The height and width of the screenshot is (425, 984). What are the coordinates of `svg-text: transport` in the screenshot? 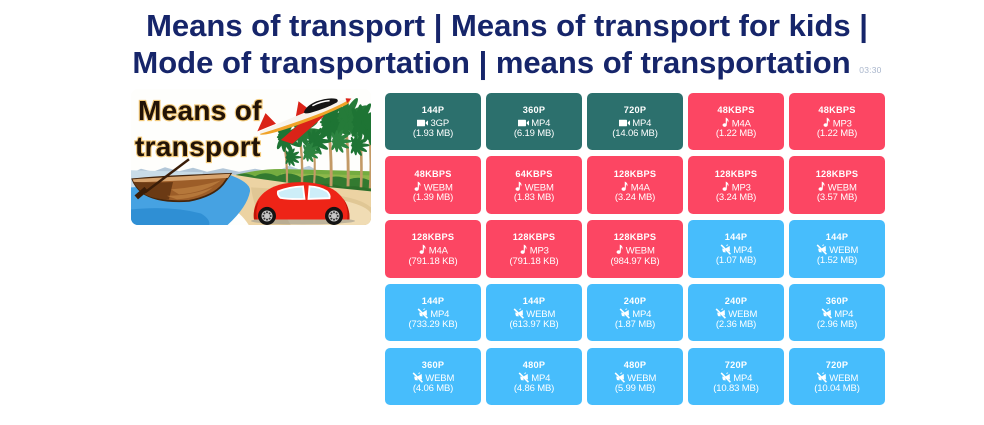 It's located at (198, 146).